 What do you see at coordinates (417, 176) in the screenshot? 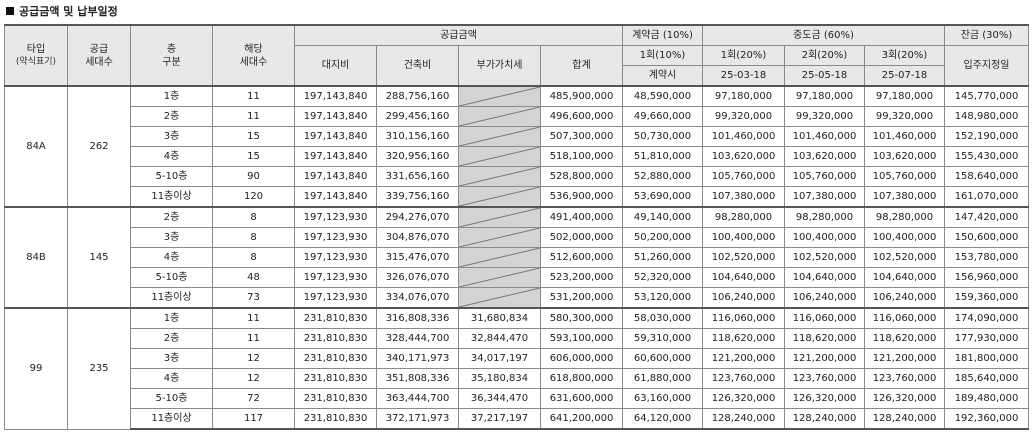
I see `building-cost-cell: 331,656,160` at bounding box center [417, 176].